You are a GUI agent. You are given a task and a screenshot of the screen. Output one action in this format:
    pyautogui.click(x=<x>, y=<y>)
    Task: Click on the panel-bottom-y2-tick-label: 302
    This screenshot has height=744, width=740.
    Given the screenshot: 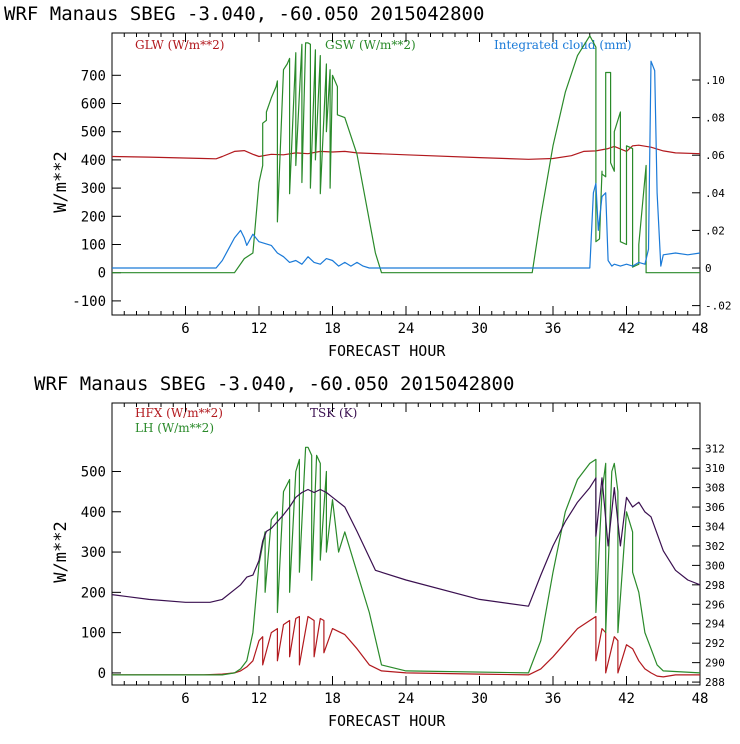 What is the action you would take?
    pyautogui.click(x=715, y=546)
    